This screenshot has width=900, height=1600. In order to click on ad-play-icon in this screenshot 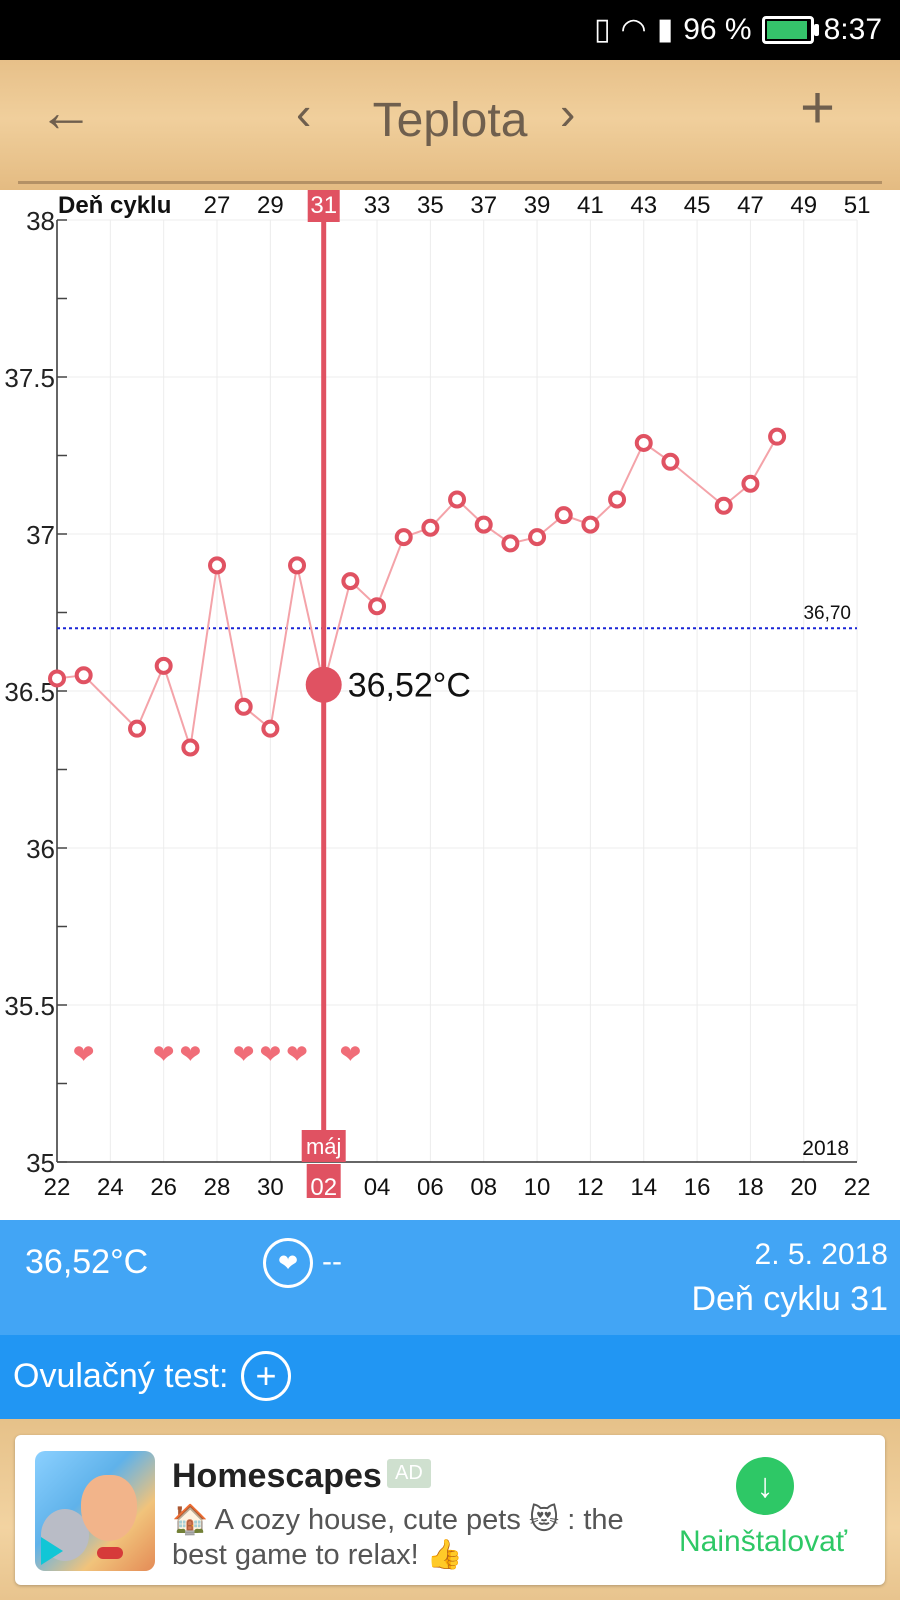, I will do `click(52, 1551)`.